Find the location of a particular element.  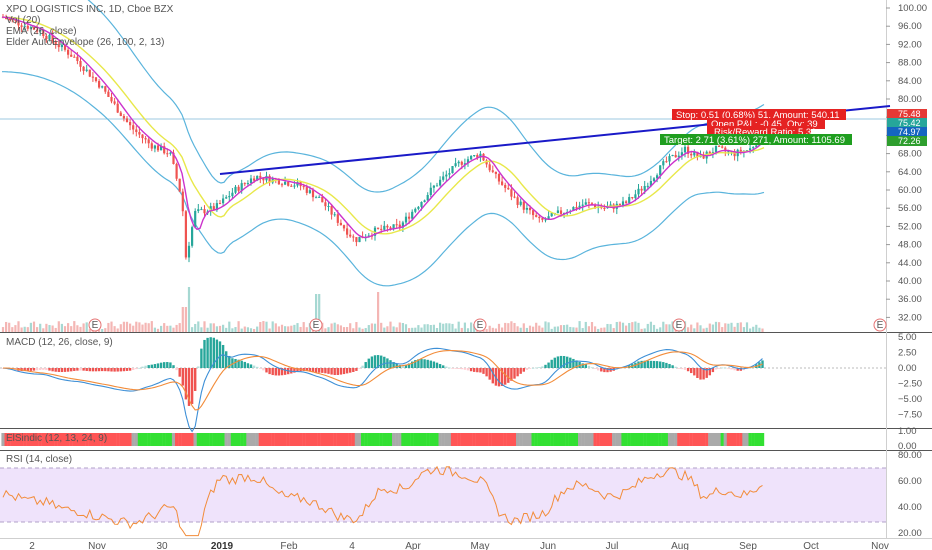

rsi-axis: 80.00 60.00 40.00 20.00 is located at coordinates (910, 494).